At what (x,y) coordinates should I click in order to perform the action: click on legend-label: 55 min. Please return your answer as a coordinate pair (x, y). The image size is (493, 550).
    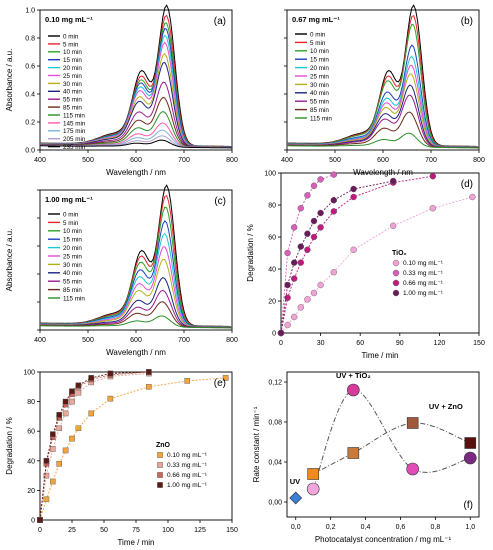
    Looking at the image, I should click on (72, 282).